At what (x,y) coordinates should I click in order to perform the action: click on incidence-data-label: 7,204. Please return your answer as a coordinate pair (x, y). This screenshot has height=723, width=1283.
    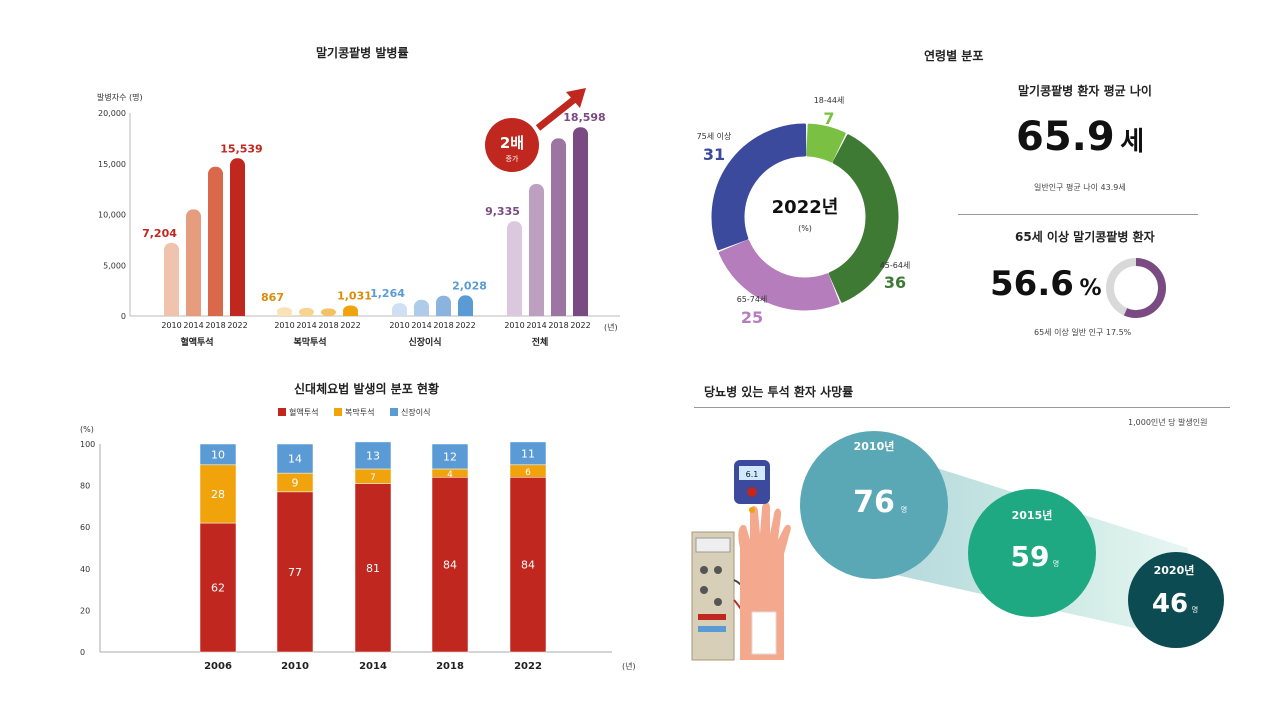
    Looking at the image, I should click on (159, 233).